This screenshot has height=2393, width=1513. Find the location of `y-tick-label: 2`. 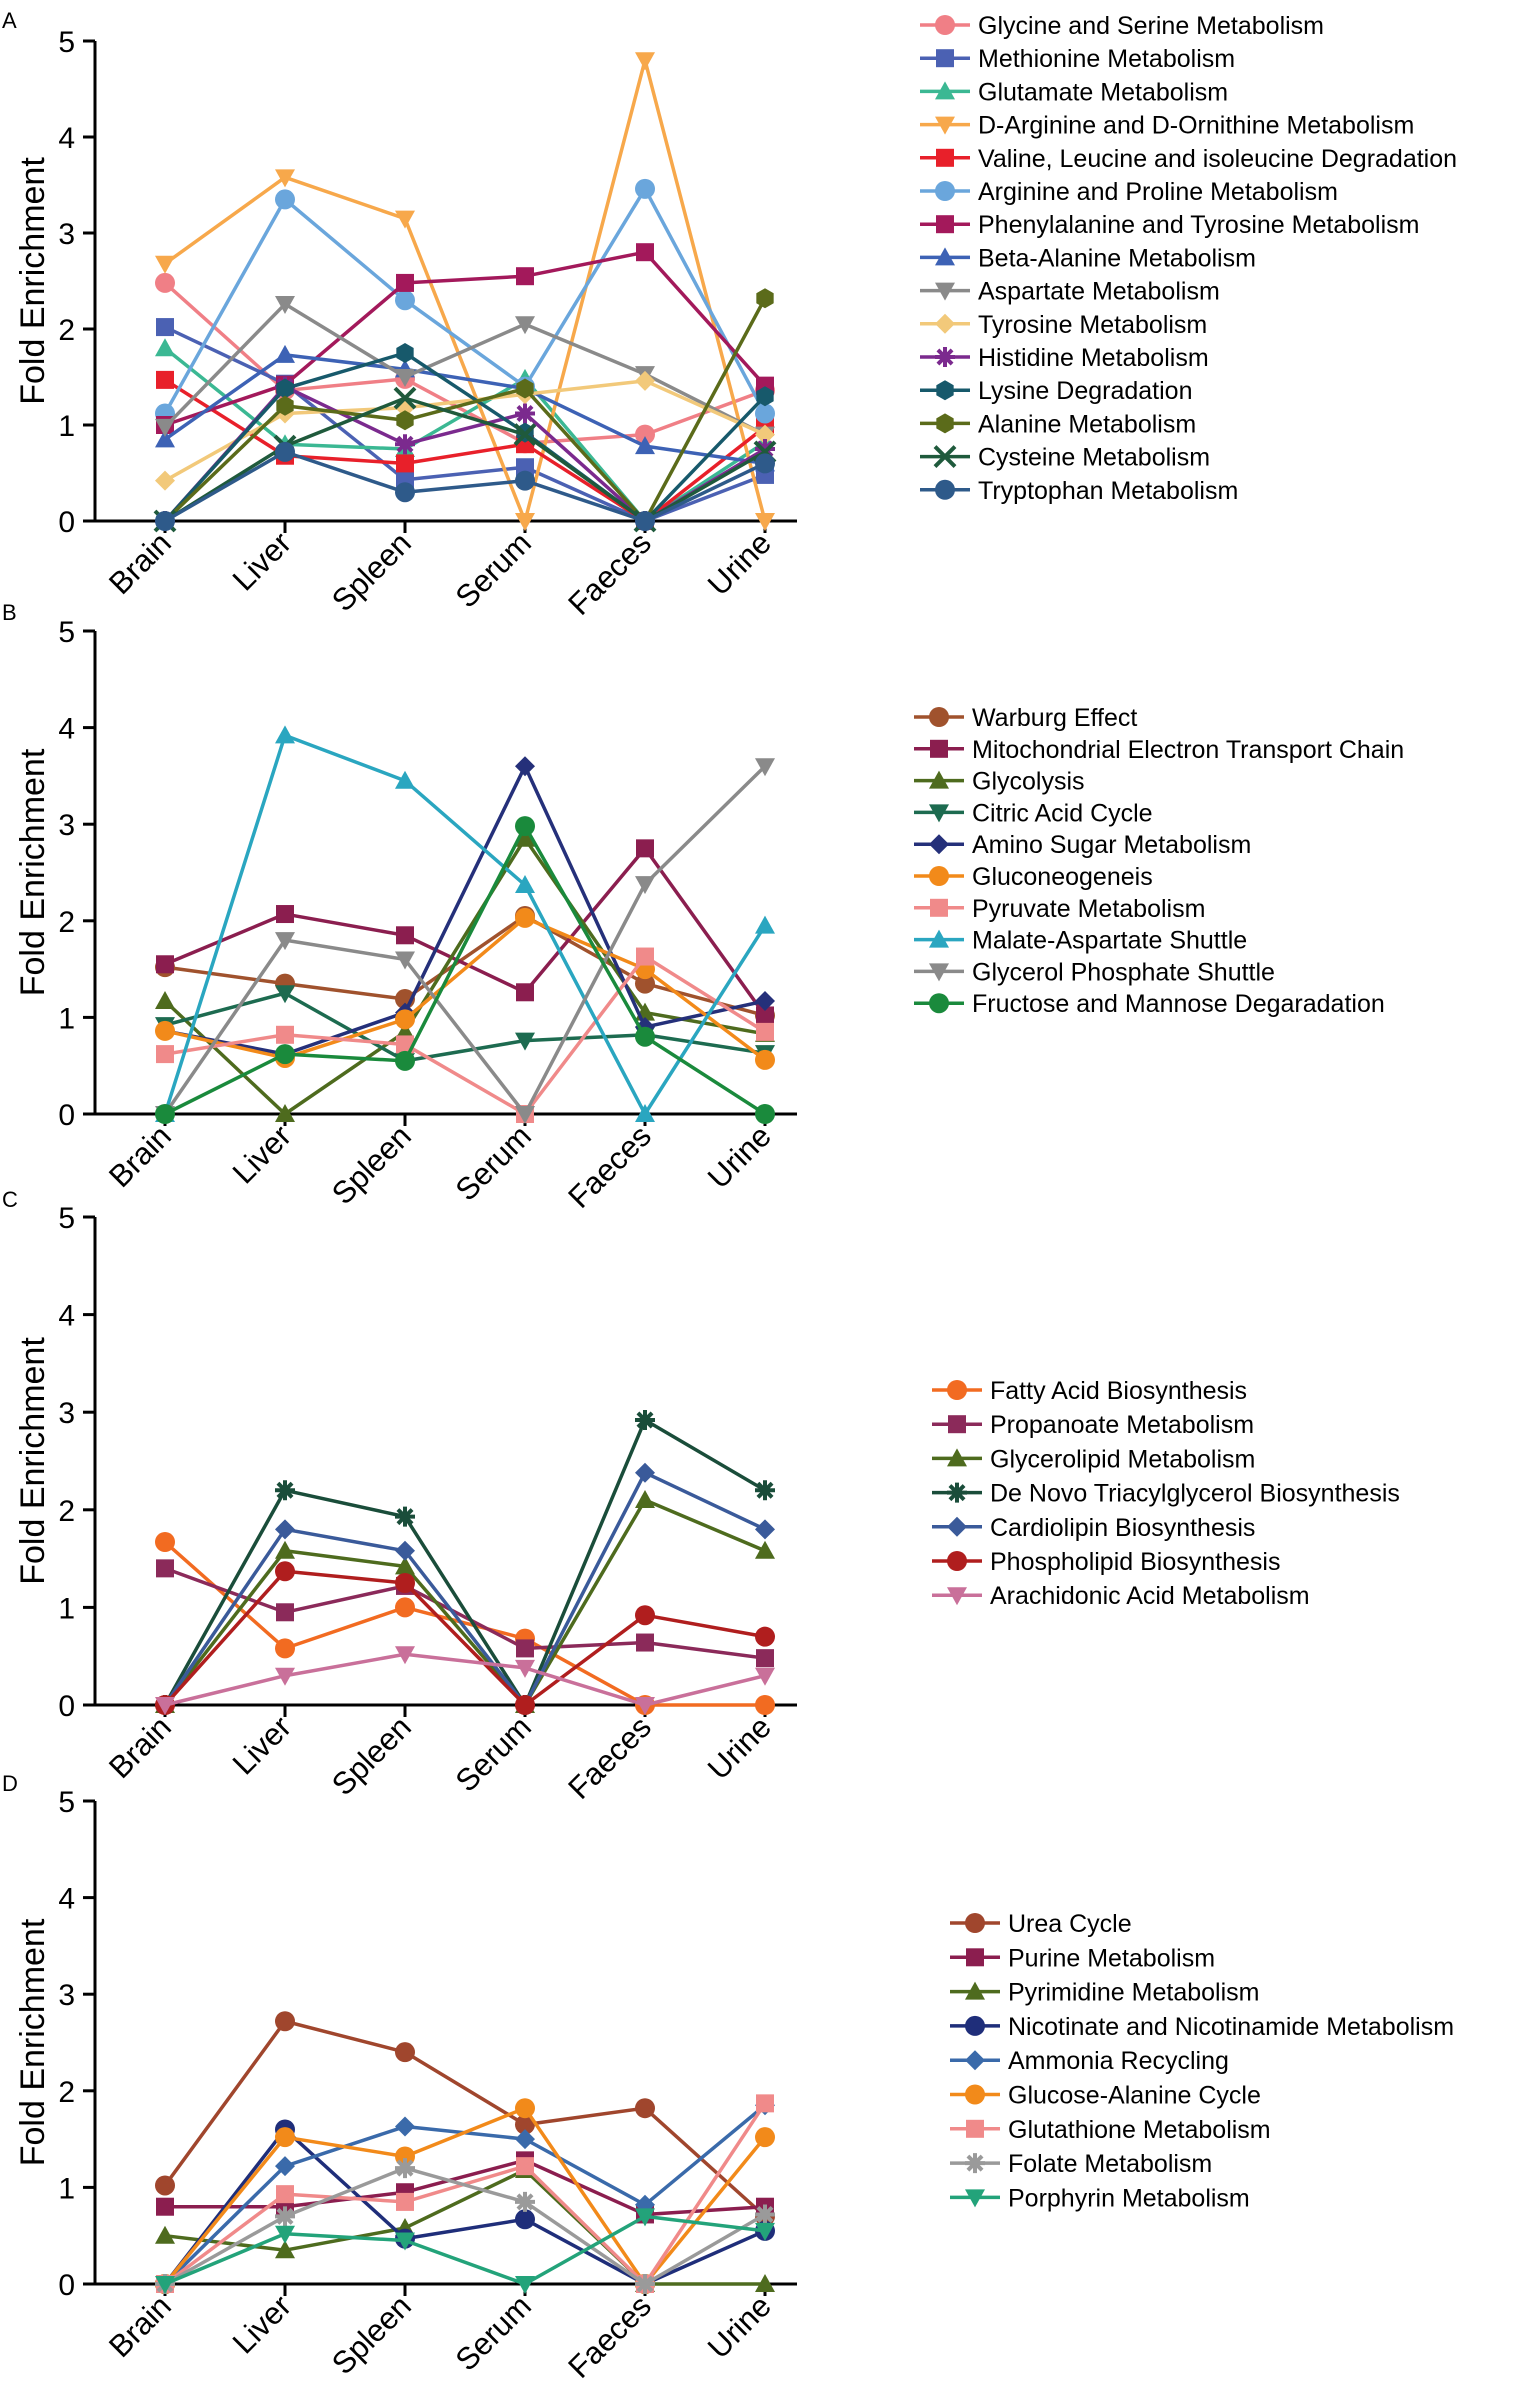

y-tick-label: 2 is located at coordinates (66, 922).